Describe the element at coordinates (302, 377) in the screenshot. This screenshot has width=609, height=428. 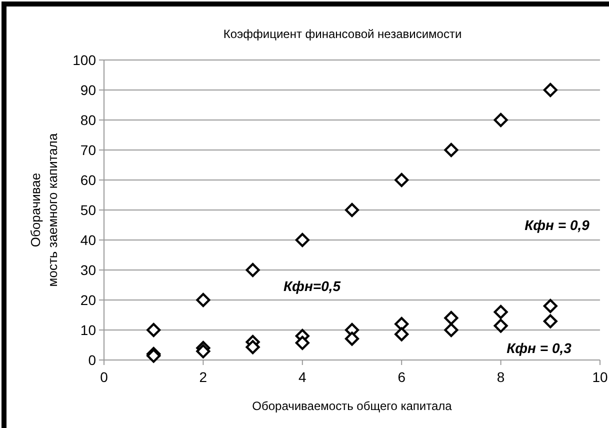
I see `x-tick-label: 4` at that location.